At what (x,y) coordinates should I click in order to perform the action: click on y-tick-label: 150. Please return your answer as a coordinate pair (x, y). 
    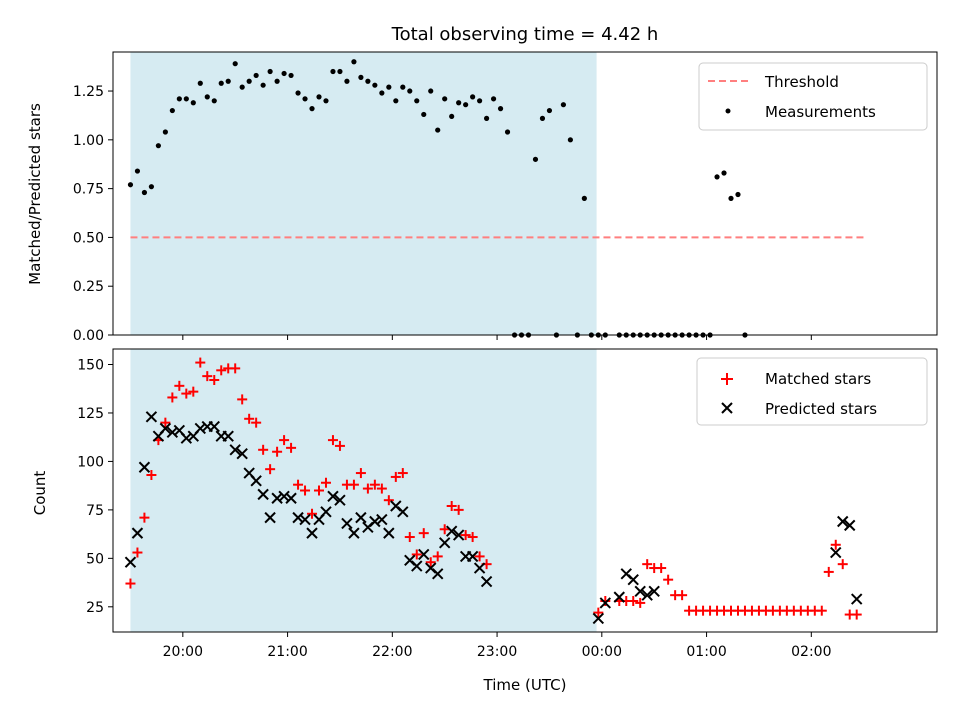
    Looking at the image, I should click on (90, 366).